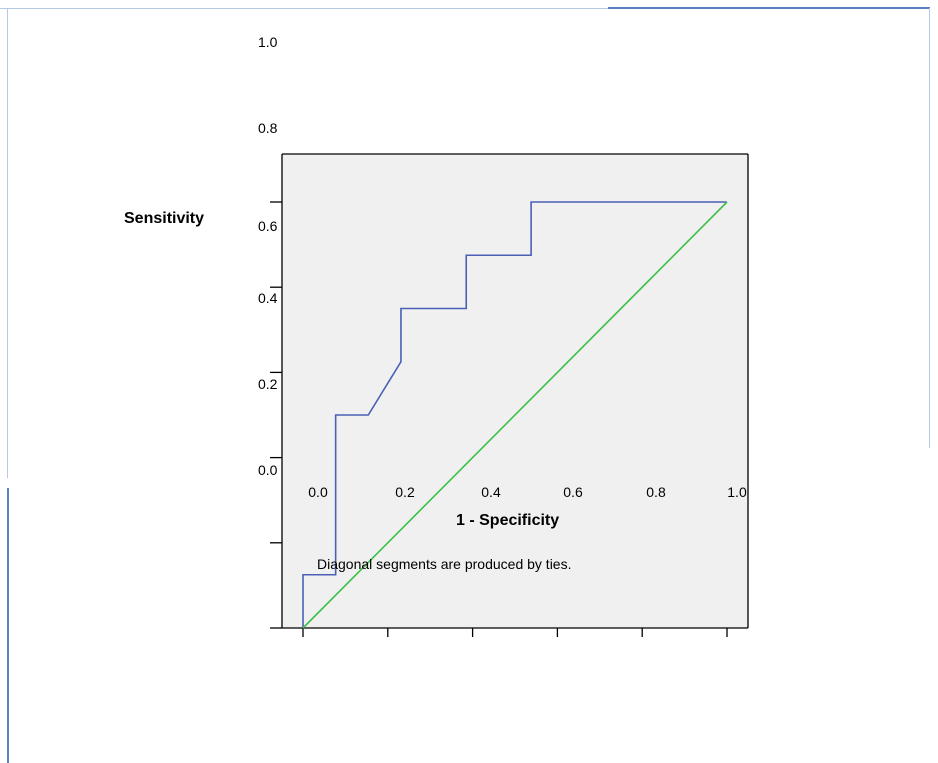 This screenshot has width=938, height=763. What do you see at coordinates (268, 42) in the screenshot?
I see `y-tick-label: 1.0` at bounding box center [268, 42].